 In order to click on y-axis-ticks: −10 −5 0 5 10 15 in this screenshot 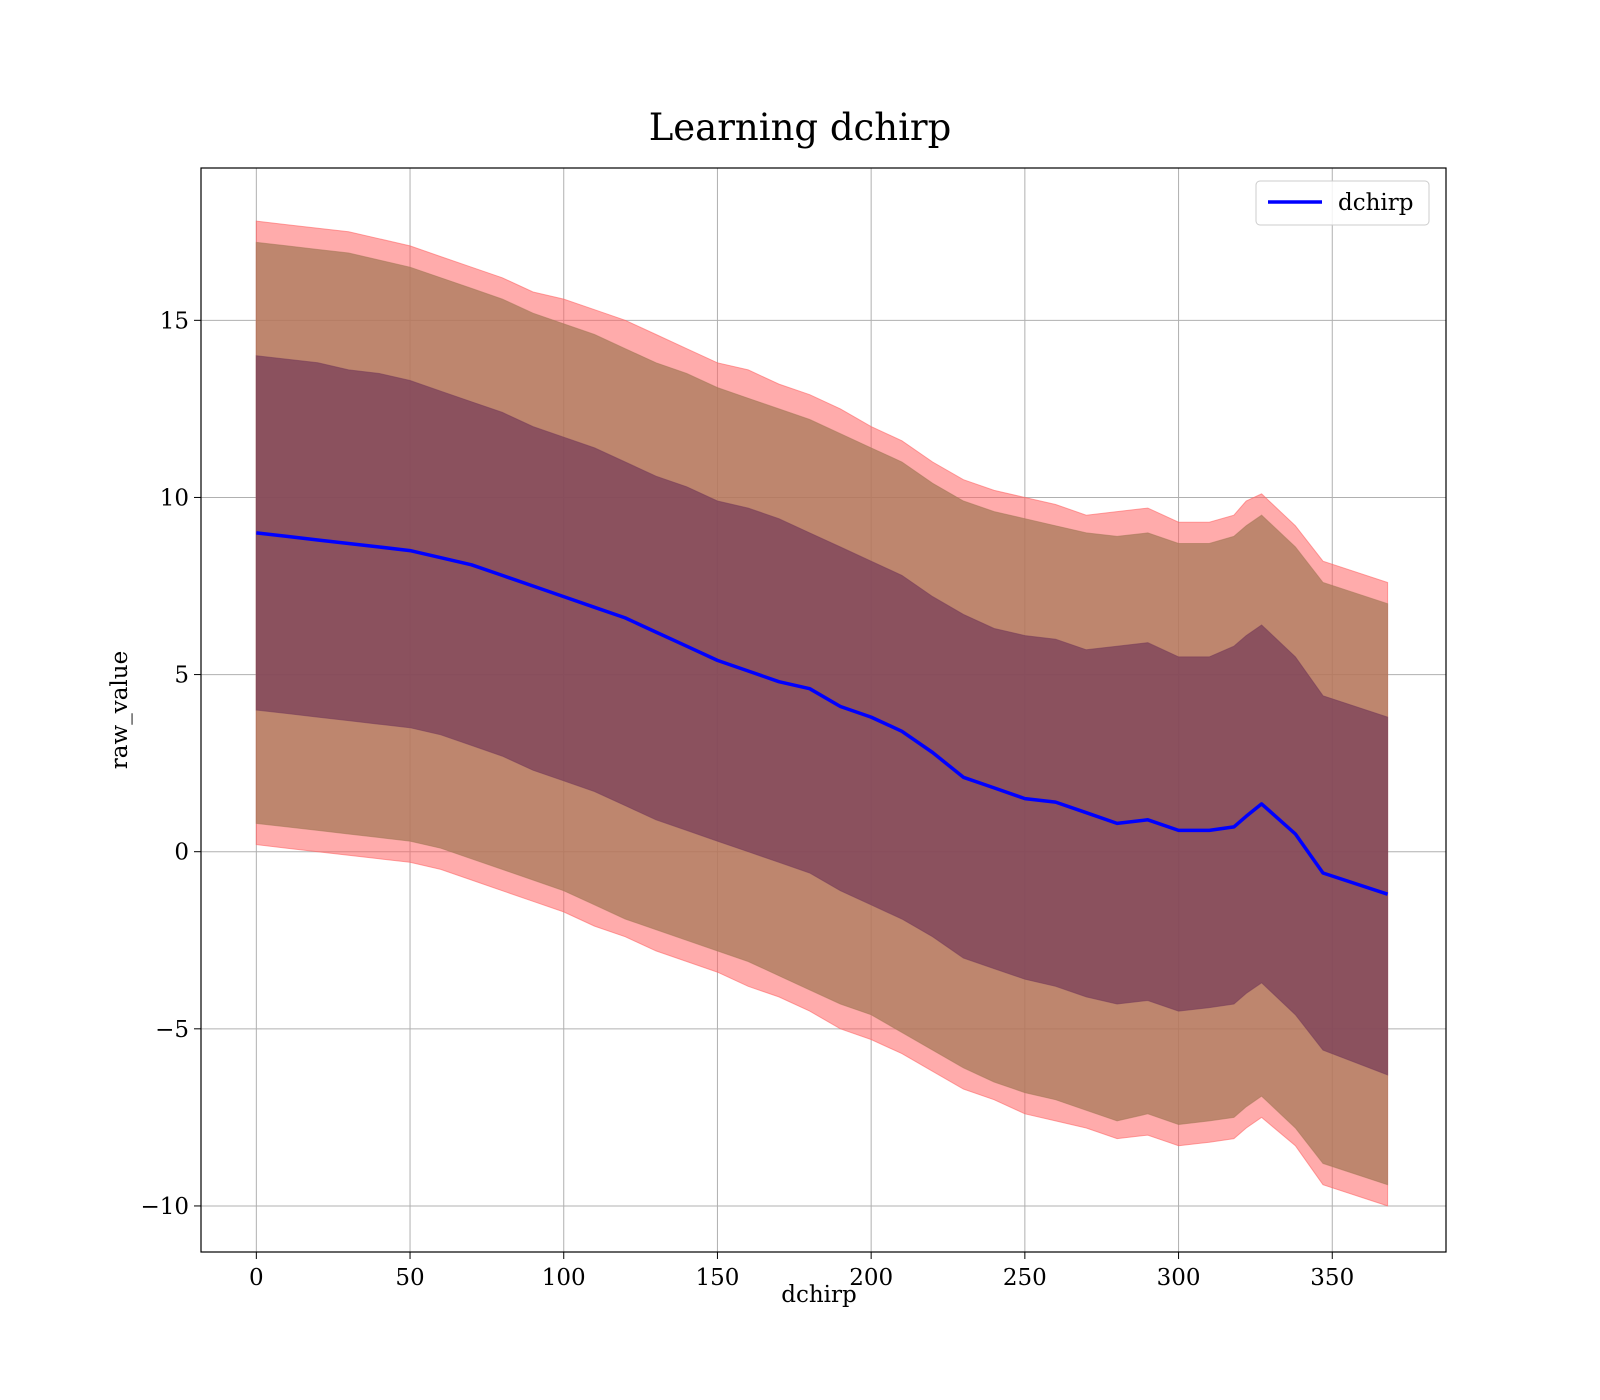, I will do `click(170, 764)`.